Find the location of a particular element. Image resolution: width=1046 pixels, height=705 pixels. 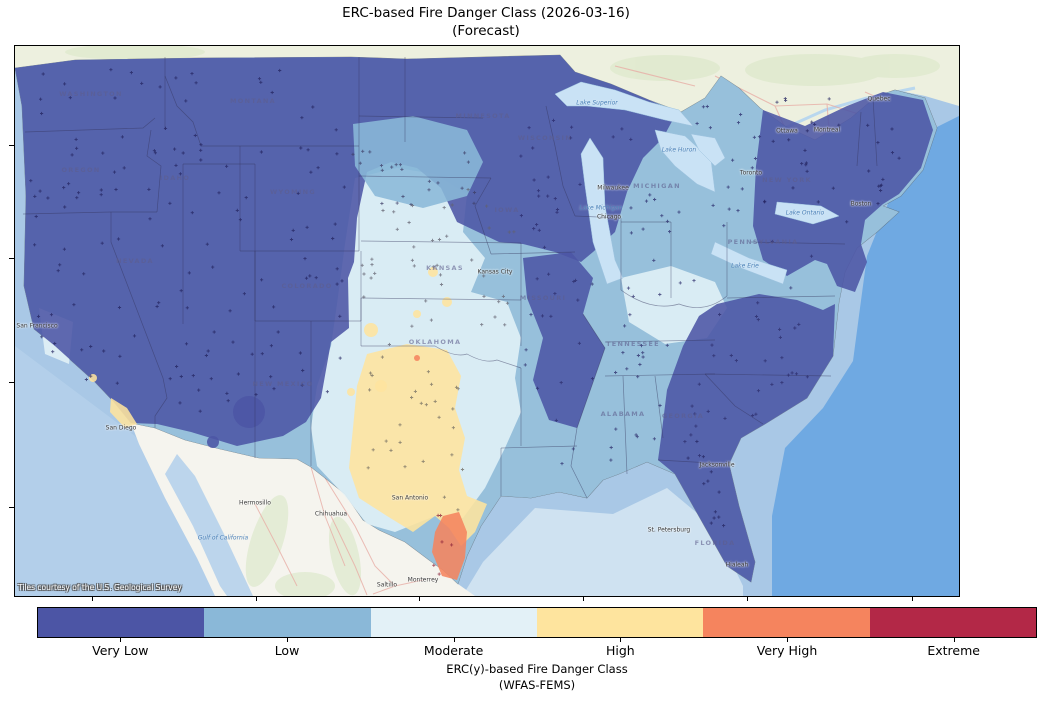

colorbar-class-label: Very High is located at coordinates (787, 650).